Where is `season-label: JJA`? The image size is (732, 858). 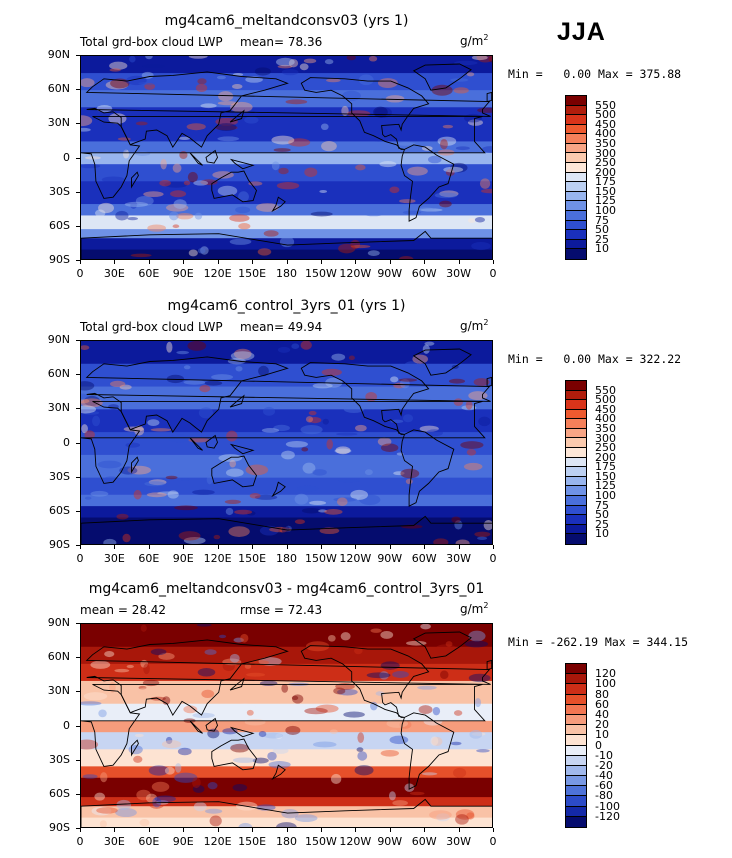
season-label: JJA is located at coordinates (581, 32).